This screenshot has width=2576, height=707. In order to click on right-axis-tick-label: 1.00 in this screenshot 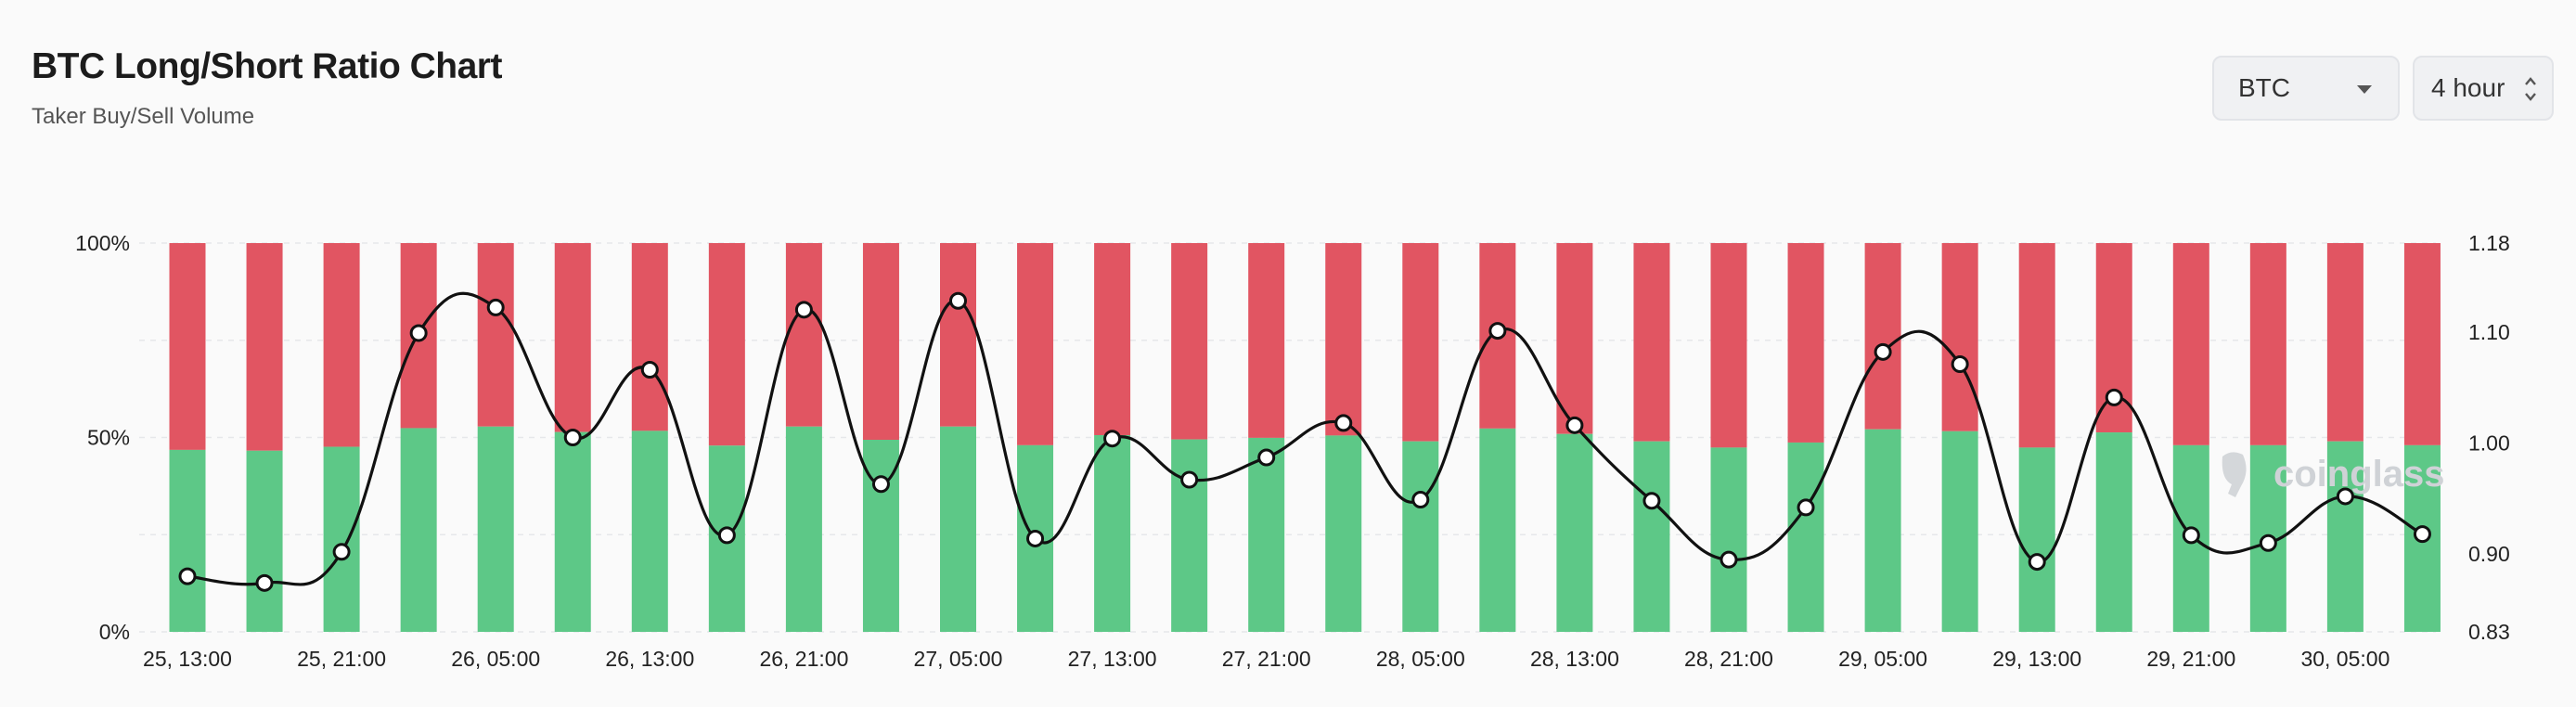, I will do `click(2489, 443)`.